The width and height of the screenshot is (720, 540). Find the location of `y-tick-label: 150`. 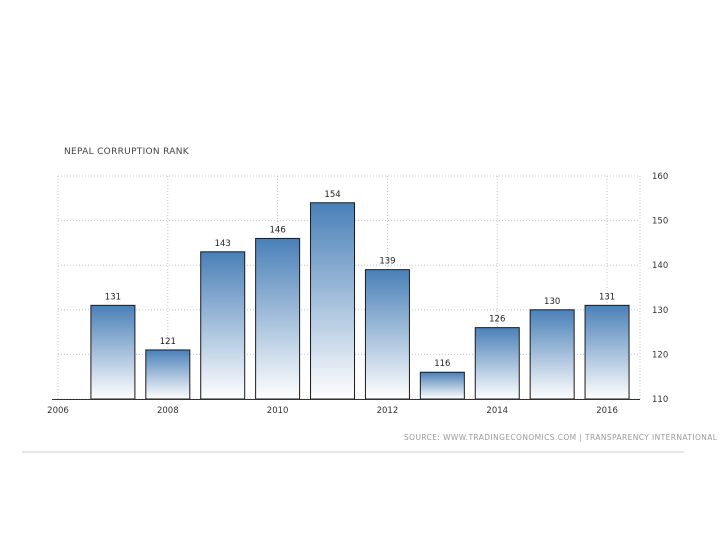

y-tick-label: 150 is located at coordinates (660, 222).